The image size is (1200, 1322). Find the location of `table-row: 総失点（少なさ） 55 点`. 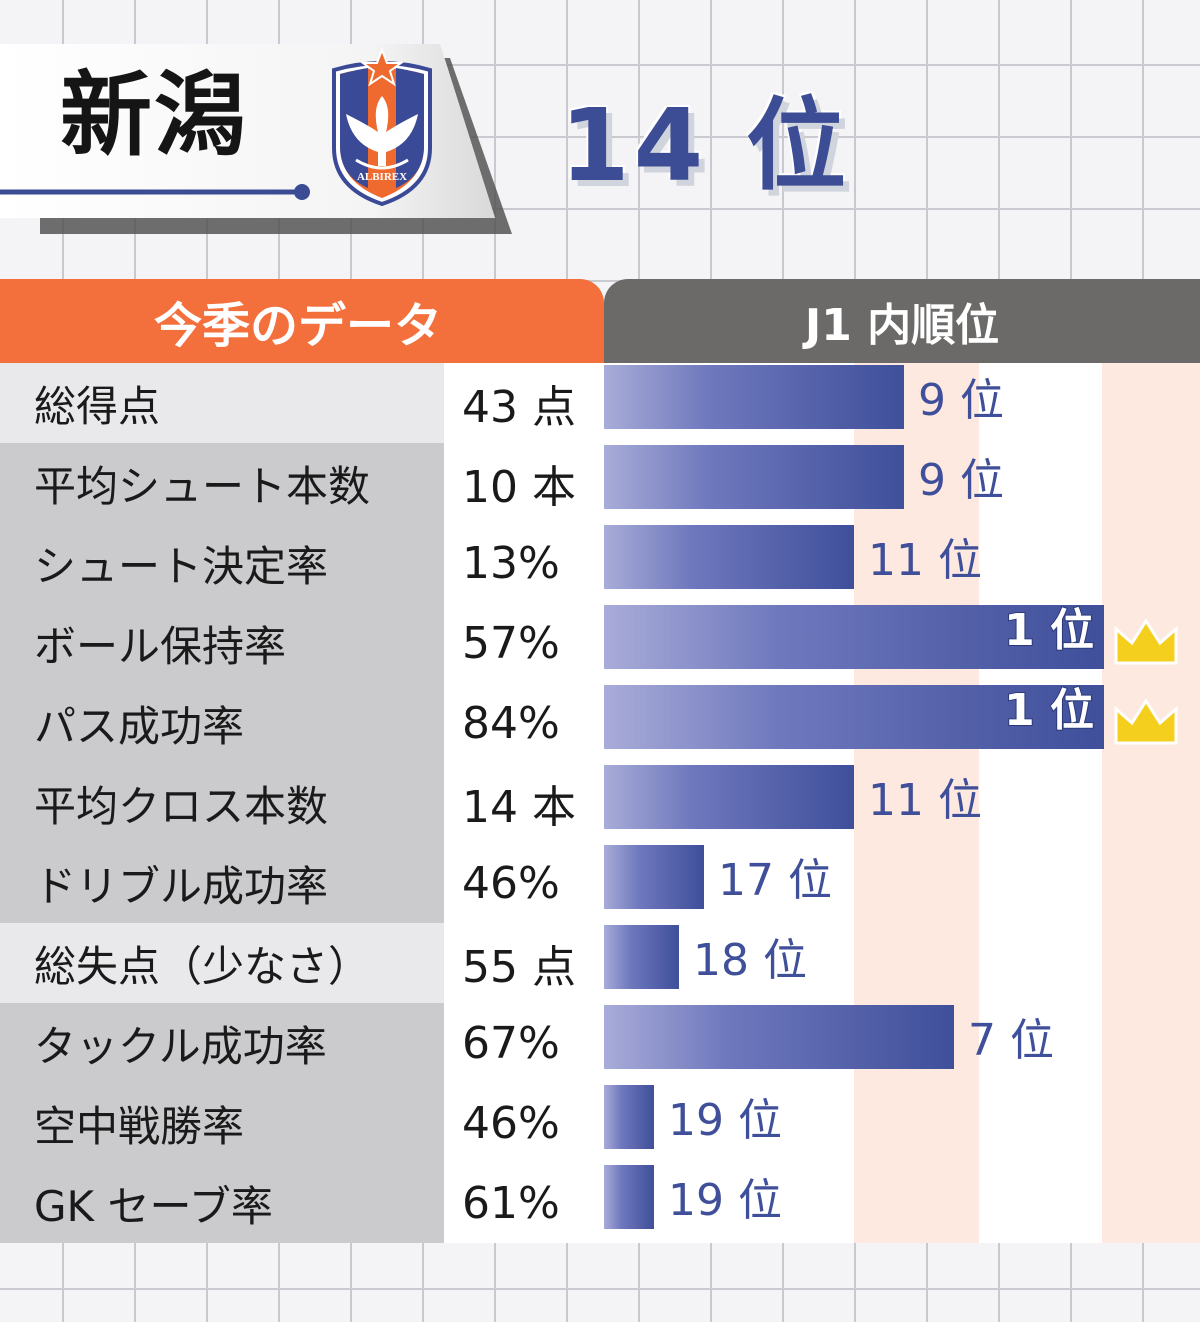

table-row: 総失点（少なさ） 55 点 is located at coordinates (302, 963).